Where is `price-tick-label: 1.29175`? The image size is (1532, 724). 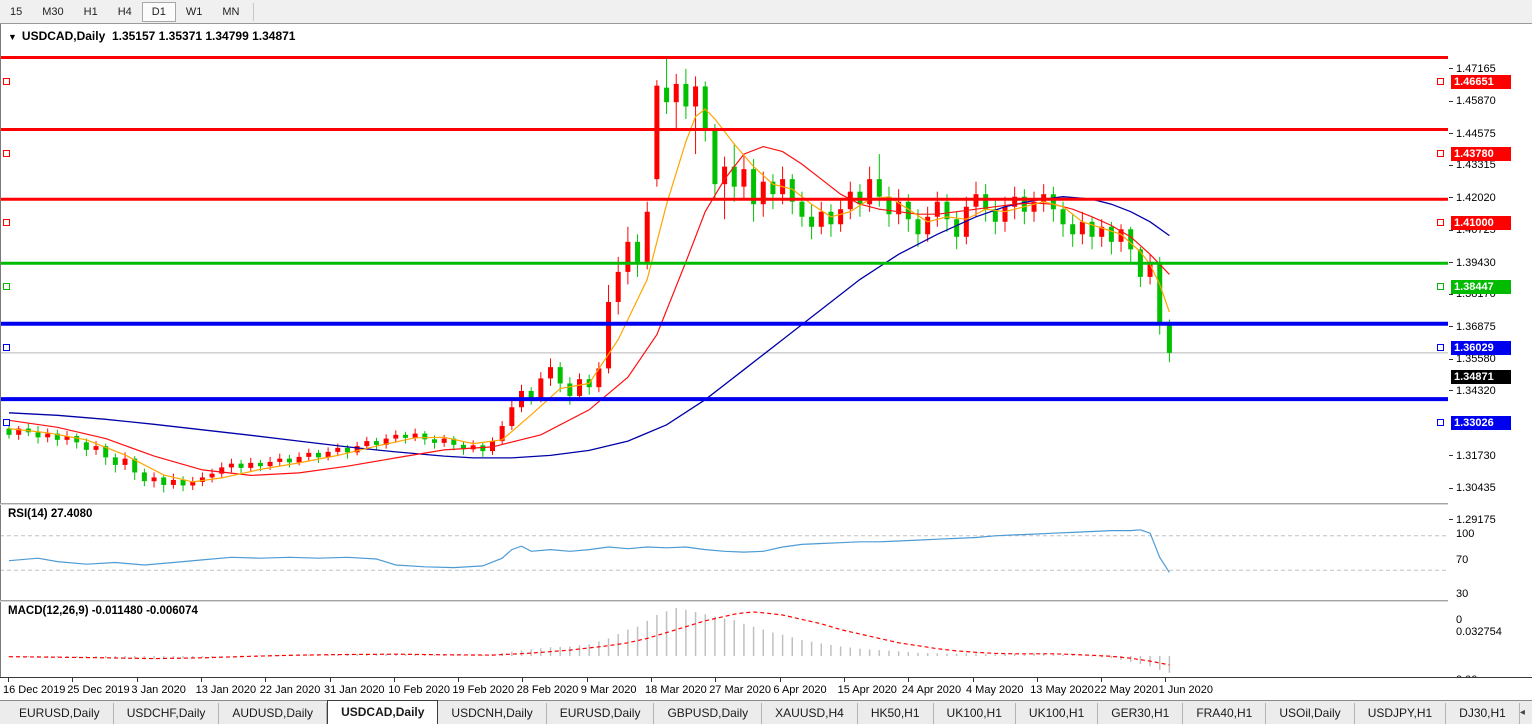 price-tick-label: 1.29175 is located at coordinates (1476, 519).